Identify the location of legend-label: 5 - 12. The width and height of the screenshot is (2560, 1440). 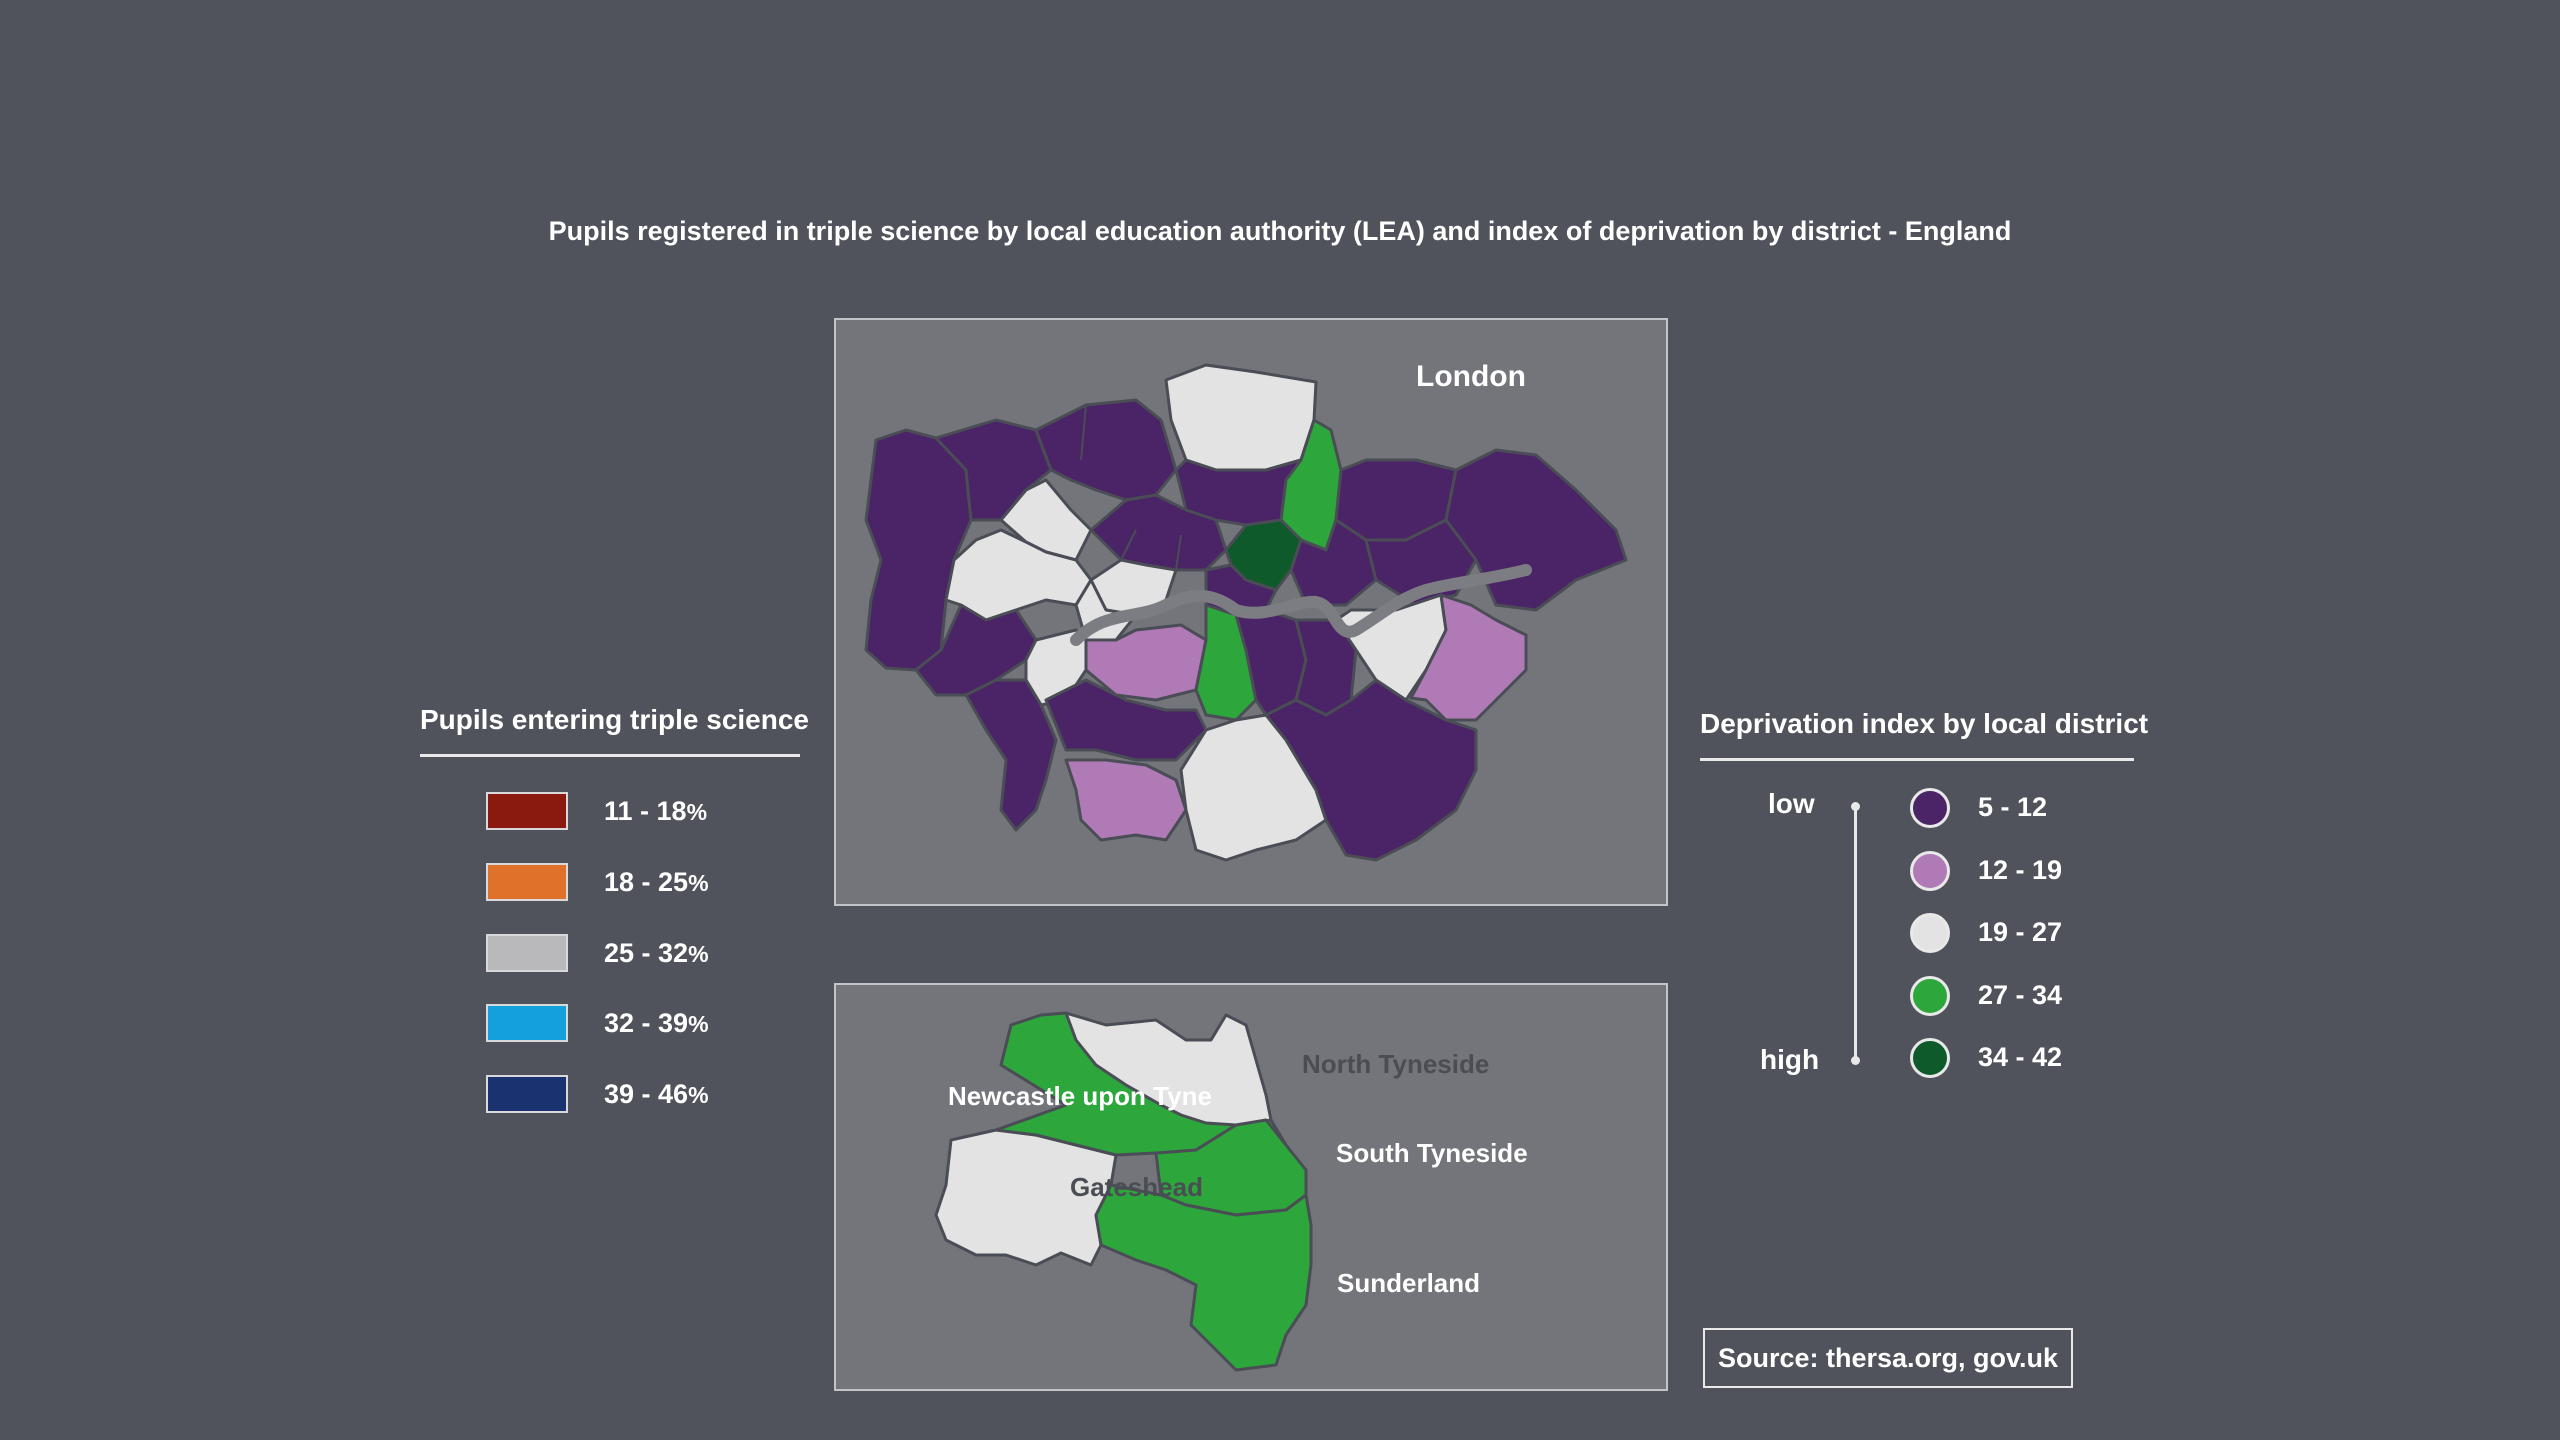
(2013, 807).